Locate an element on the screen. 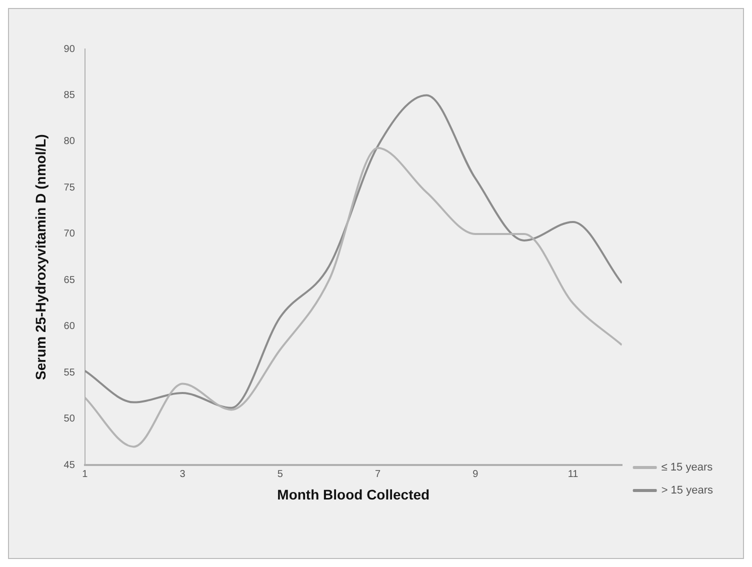 The width and height of the screenshot is (752, 567). y-tick-label: 45 is located at coordinates (70, 465).